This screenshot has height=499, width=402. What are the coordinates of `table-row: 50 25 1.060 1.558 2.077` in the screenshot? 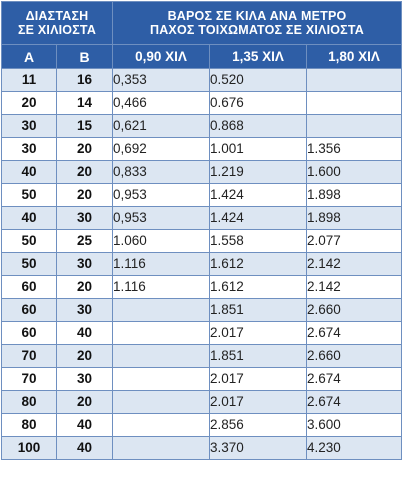 It's located at (201, 241).